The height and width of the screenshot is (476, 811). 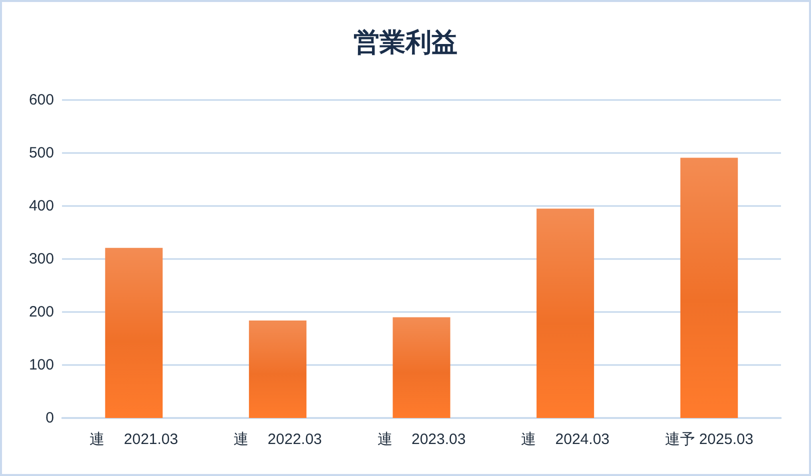 What do you see at coordinates (41, 259) in the screenshot?
I see `y-tick-label: 300` at bounding box center [41, 259].